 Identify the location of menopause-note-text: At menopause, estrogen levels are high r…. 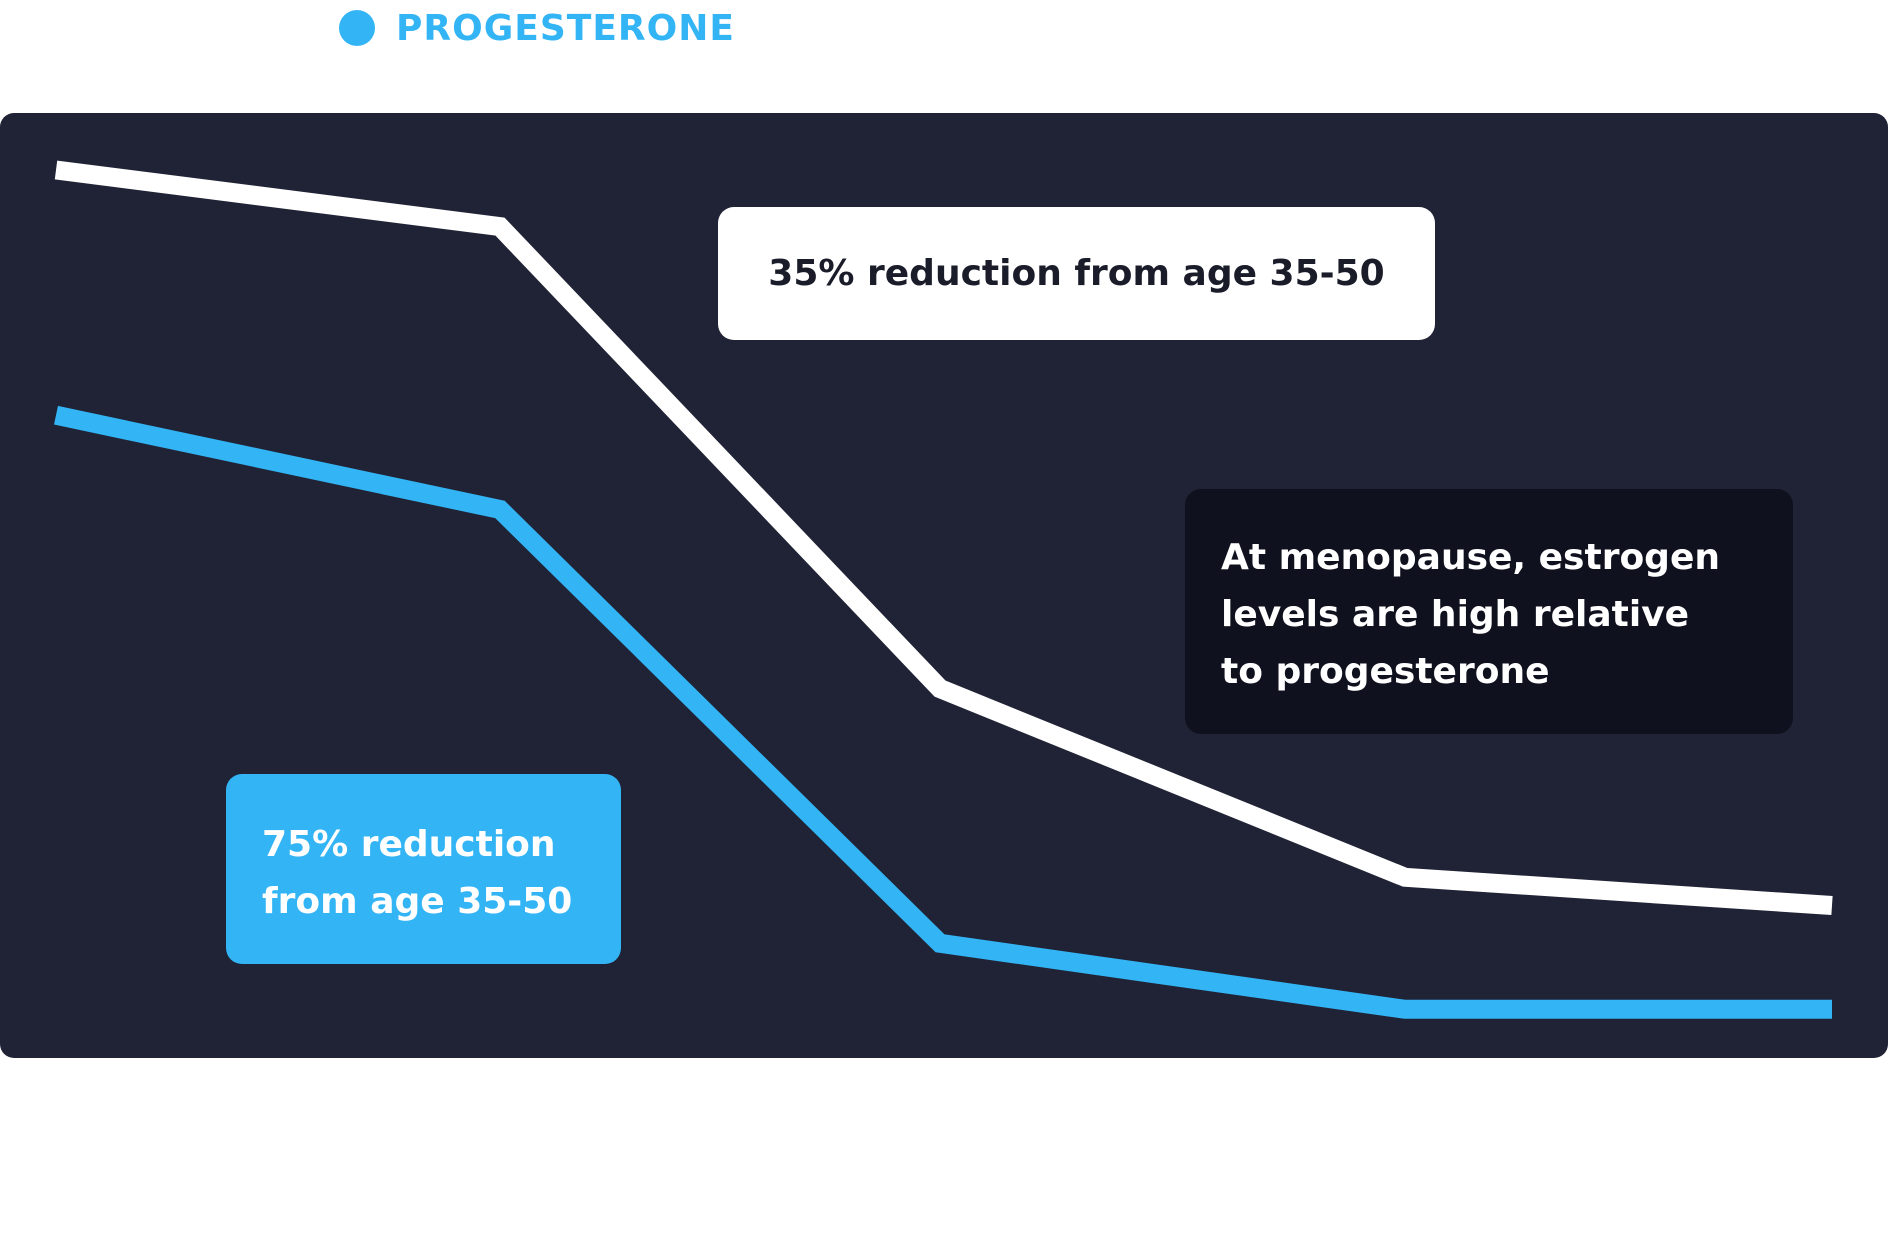
(1470, 614).